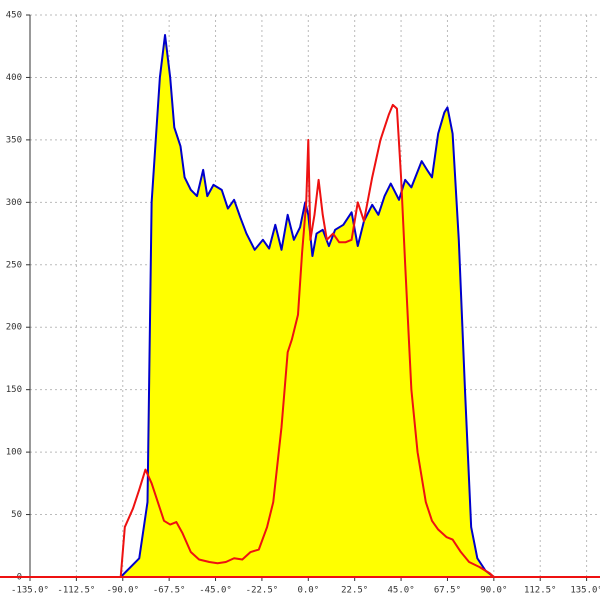 The width and height of the screenshot is (600, 600). Describe the element at coordinates (16, 515) in the screenshot. I see `y-tick-label: 50` at that location.